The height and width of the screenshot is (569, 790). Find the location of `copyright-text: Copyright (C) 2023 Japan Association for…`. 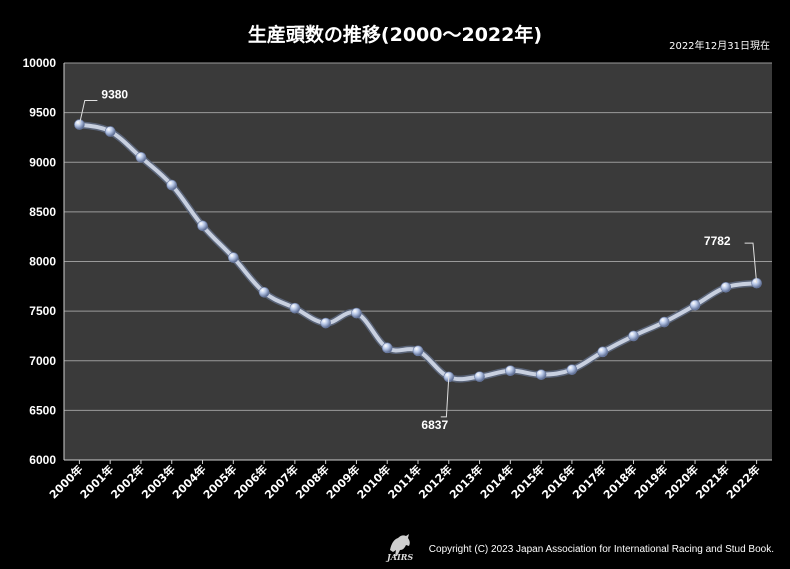

copyright-text: Copyright (C) 2023 Japan Association for… is located at coordinates (601, 549).